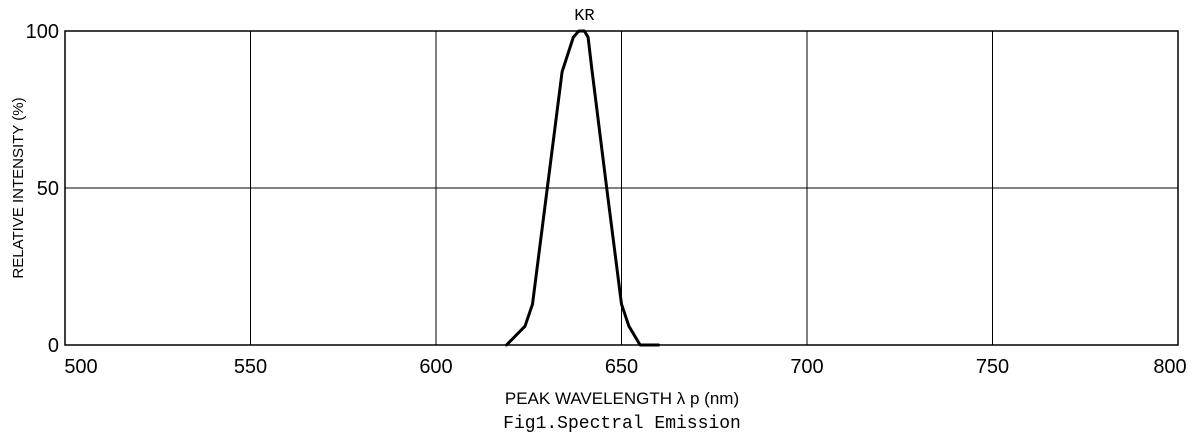  I want to click on figure-caption: Fig1.Spectral Emission, so click(622, 424).